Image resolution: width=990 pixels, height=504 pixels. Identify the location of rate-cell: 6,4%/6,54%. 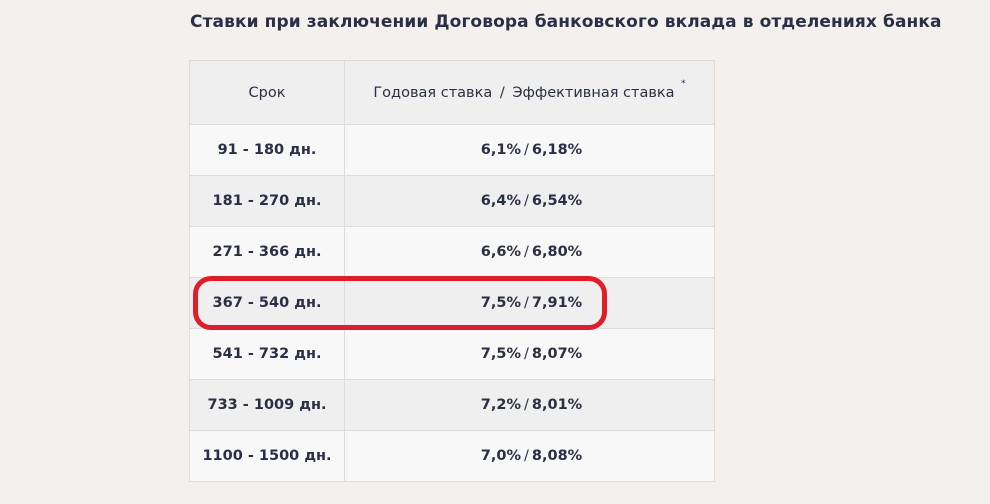
(529, 201).